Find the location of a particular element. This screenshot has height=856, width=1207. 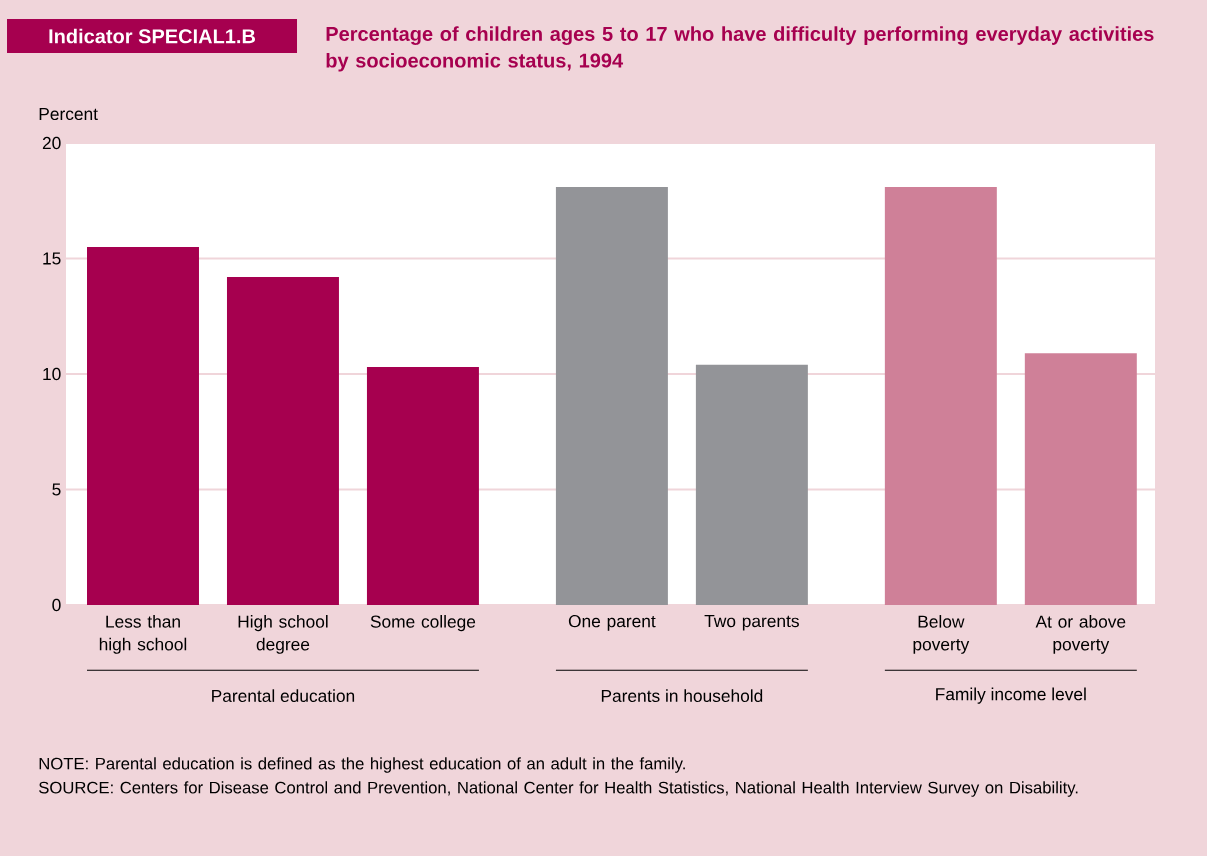

text: Parents in household is located at coordinates (682, 696).